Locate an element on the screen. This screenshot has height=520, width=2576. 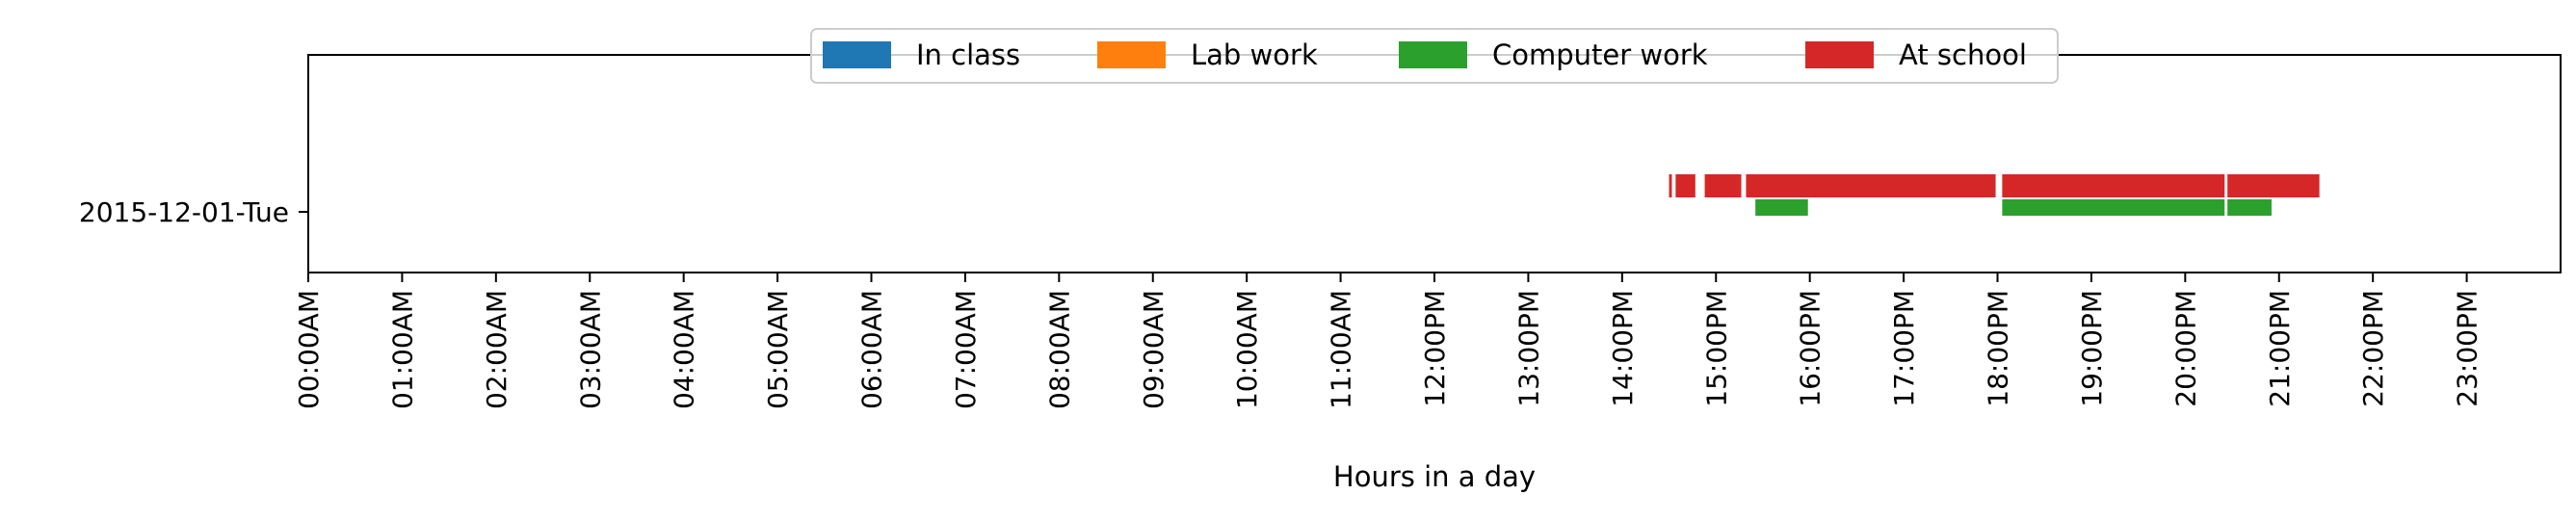
legend-label: Computer work is located at coordinates (1600, 55).